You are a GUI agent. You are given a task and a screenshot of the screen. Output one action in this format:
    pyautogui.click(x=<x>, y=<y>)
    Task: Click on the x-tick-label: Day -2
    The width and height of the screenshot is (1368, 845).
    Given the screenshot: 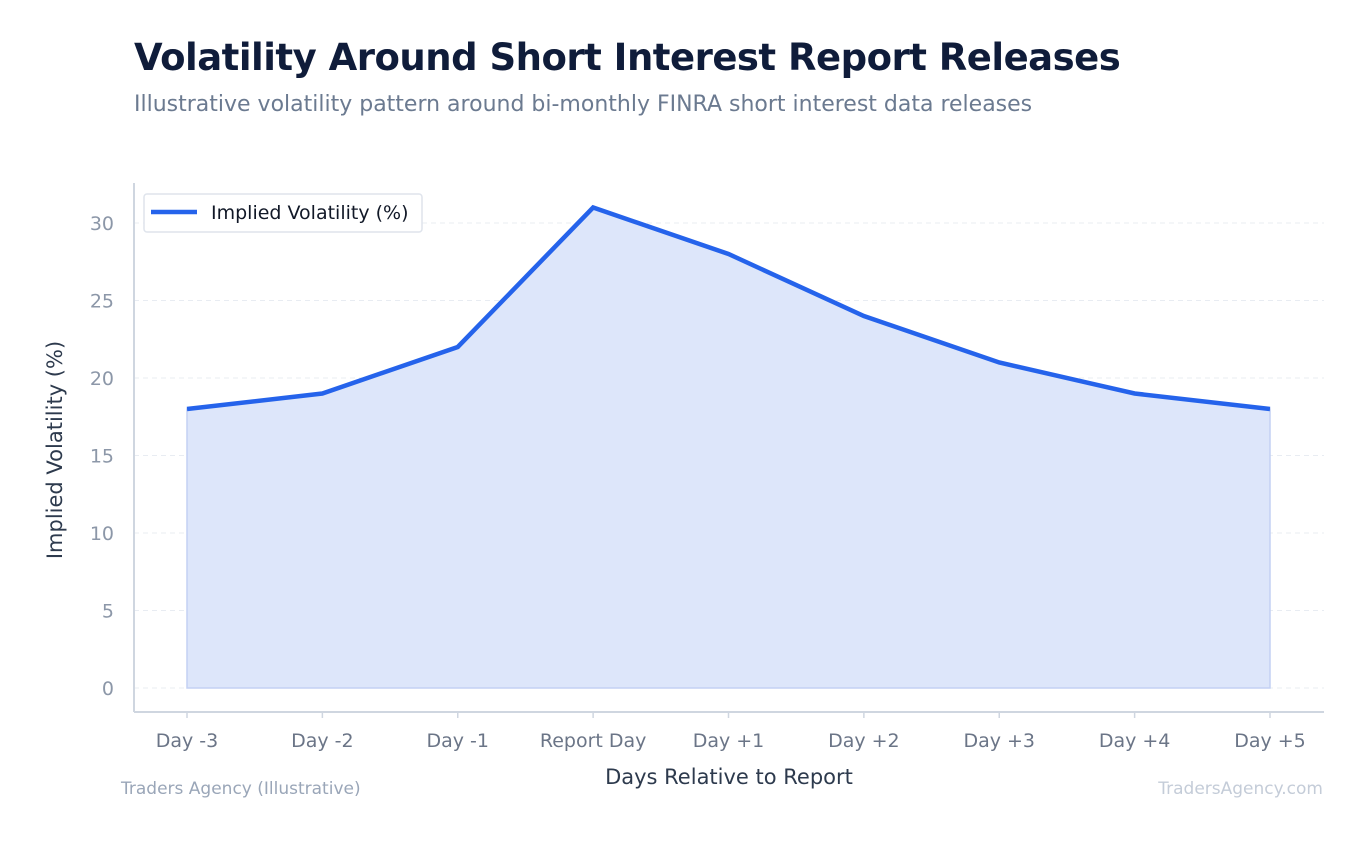 What is the action you would take?
    pyautogui.click(x=322, y=741)
    